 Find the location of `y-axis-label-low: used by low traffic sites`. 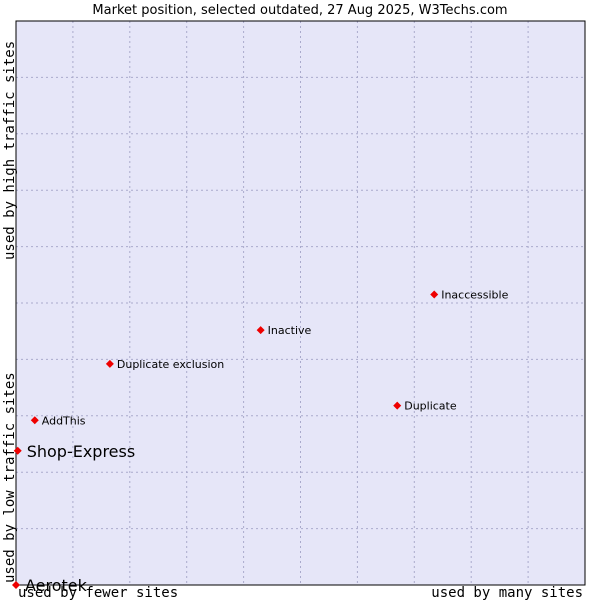

y-axis-label-low: used by low traffic sites is located at coordinates (10, 477).